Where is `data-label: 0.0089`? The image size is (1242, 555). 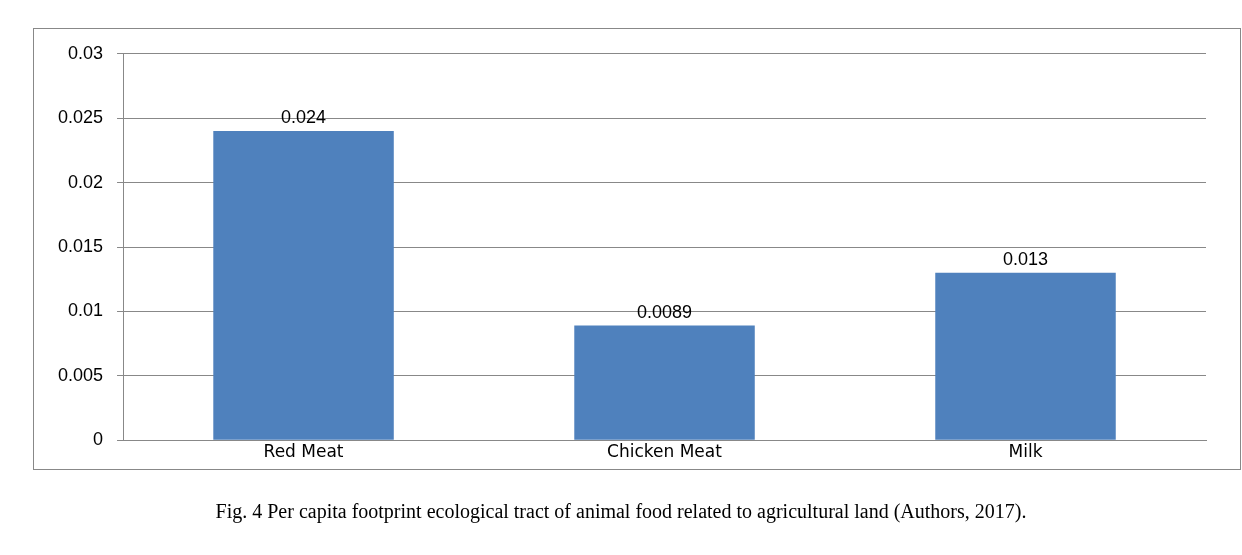
data-label: 0.0089 is located at coordinates (664, 311).